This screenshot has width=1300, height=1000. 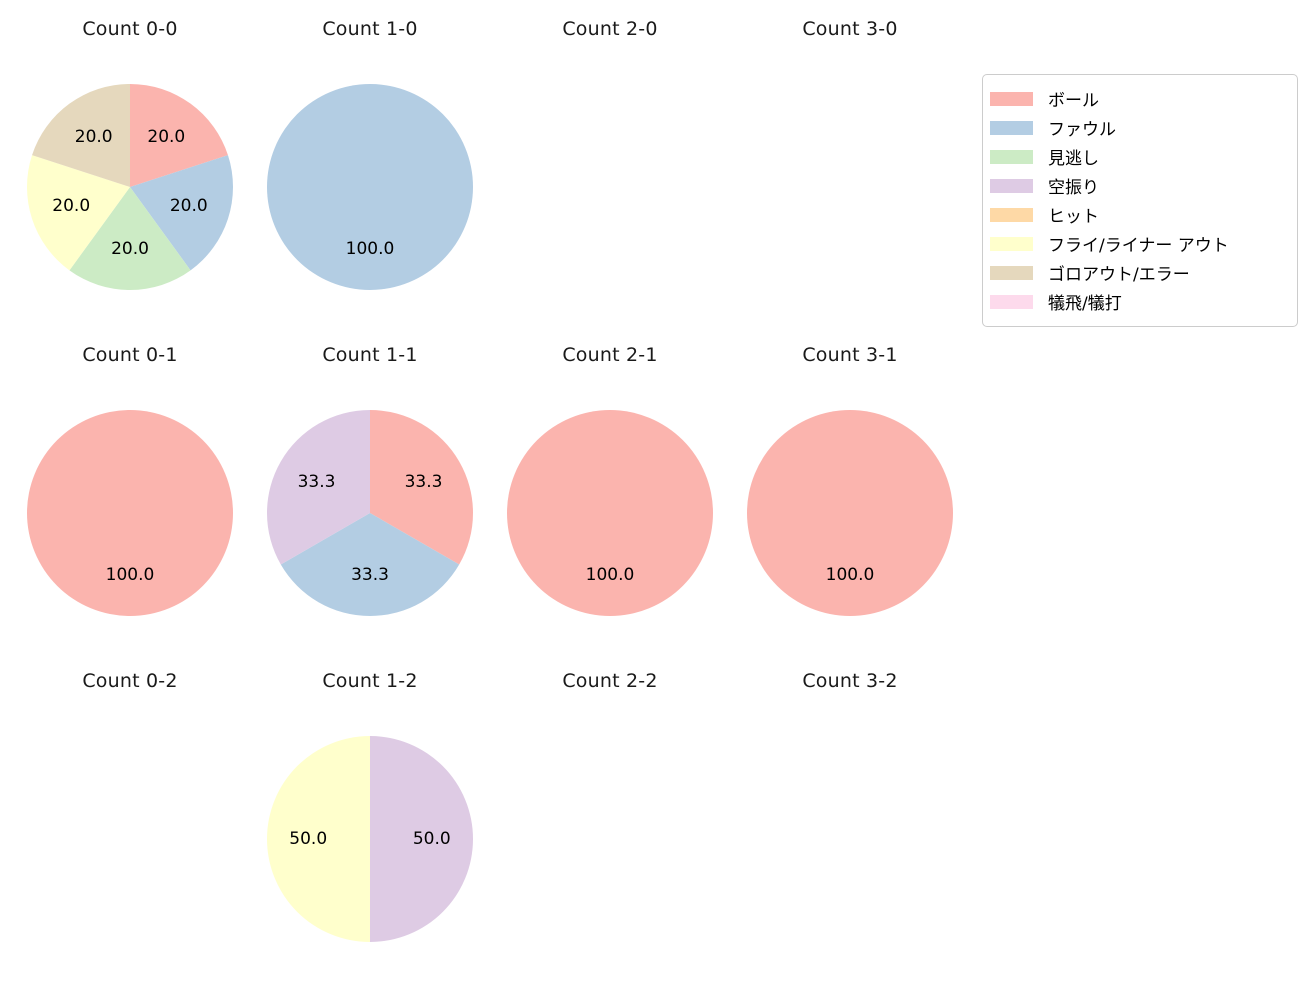 I want to click on legend-item: フライ/ライナー アウト, so click(x=1138, y=243).